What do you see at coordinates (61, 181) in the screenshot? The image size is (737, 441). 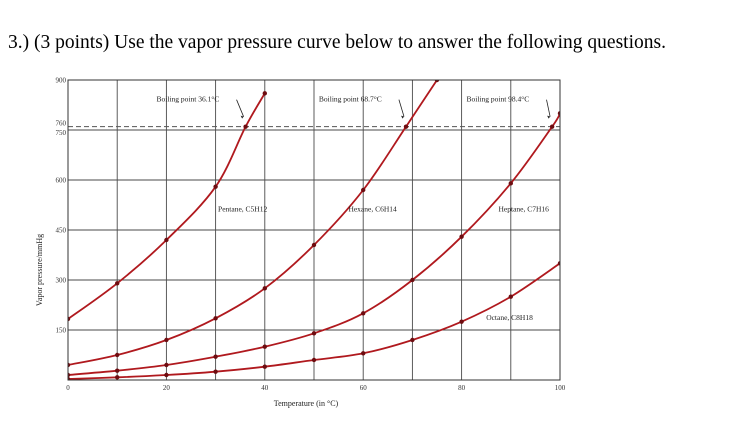 I see `y-tick-label: 600` at bounding box center [61, 181].